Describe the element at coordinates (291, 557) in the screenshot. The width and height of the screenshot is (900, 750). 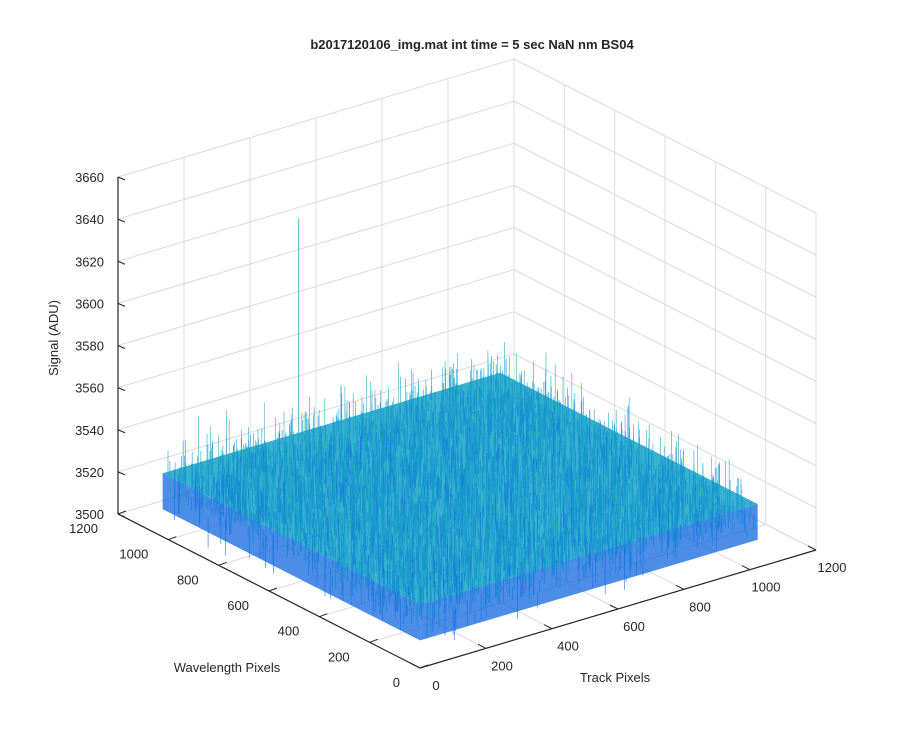
I see `surface-side-left` at that location.